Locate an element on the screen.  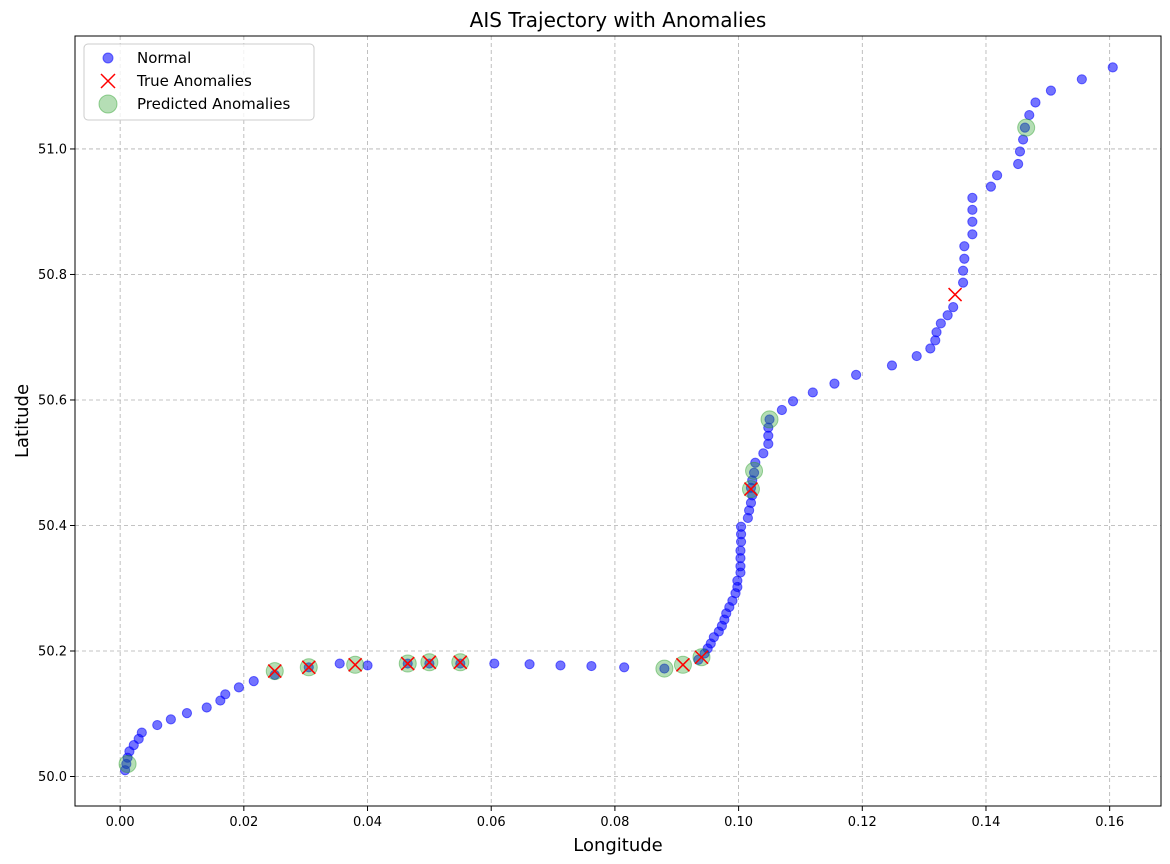
x-tick-label: 0.02 is located at coordinates (243, 822).